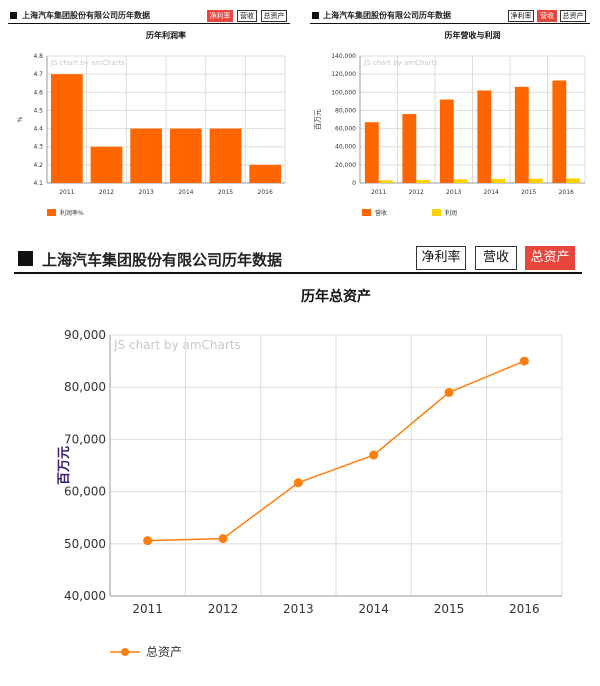 This screenshot has height=686, width=600. I want to click on chart-title: 历年总资产, so click(336, 296).